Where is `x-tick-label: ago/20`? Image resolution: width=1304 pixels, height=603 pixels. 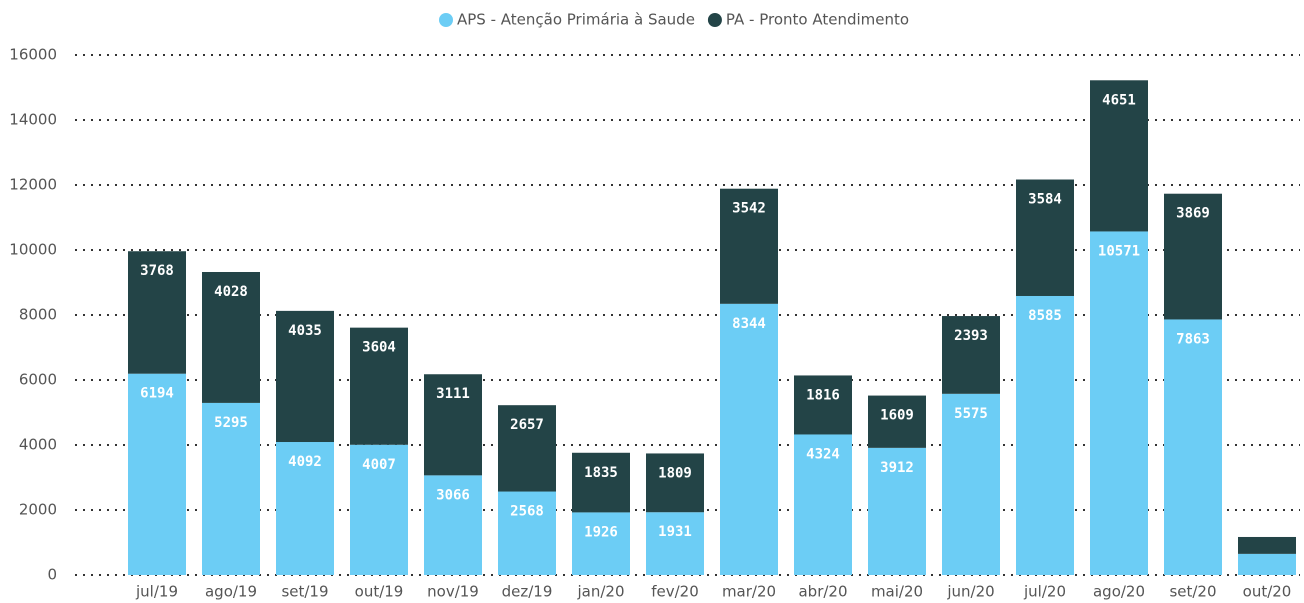
x-tick-label: ago/20 is located at coordinates (1119, 592).